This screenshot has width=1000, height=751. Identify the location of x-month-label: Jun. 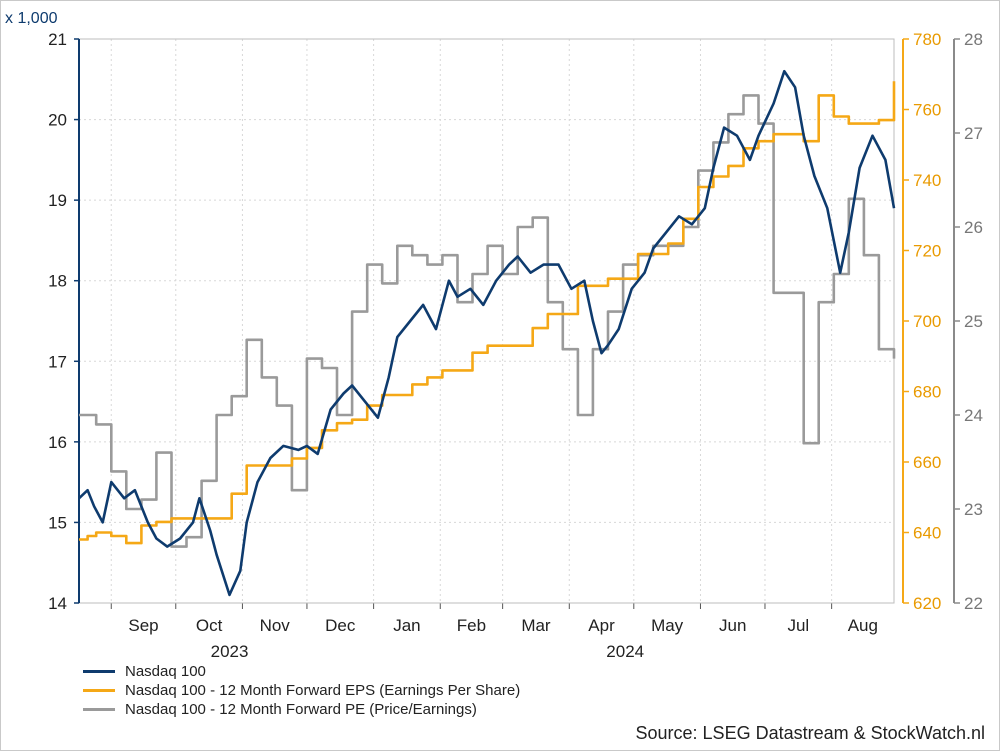
(732, 625).